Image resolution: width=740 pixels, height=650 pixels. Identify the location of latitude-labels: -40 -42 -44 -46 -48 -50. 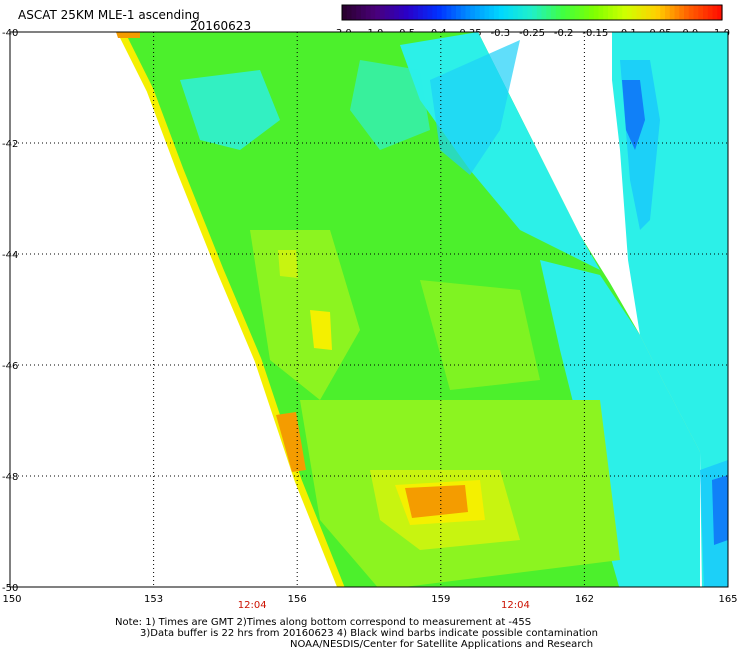
(10, 311).